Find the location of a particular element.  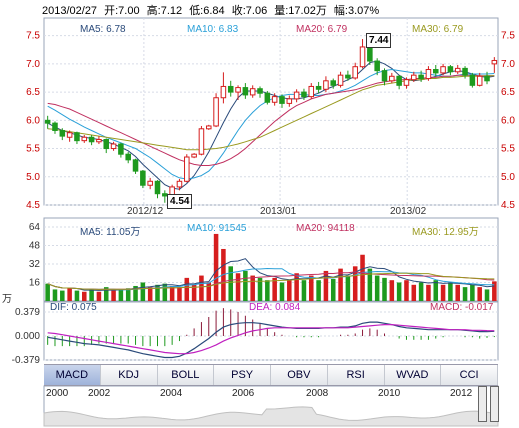

high-annotation: 7.44 is located at coordinates (379, 40).